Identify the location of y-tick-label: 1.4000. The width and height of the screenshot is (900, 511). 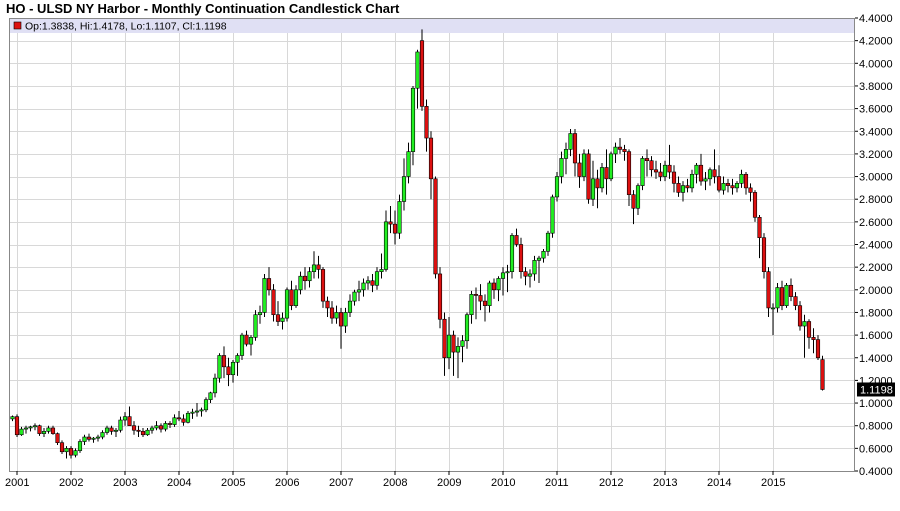
(876, 359).